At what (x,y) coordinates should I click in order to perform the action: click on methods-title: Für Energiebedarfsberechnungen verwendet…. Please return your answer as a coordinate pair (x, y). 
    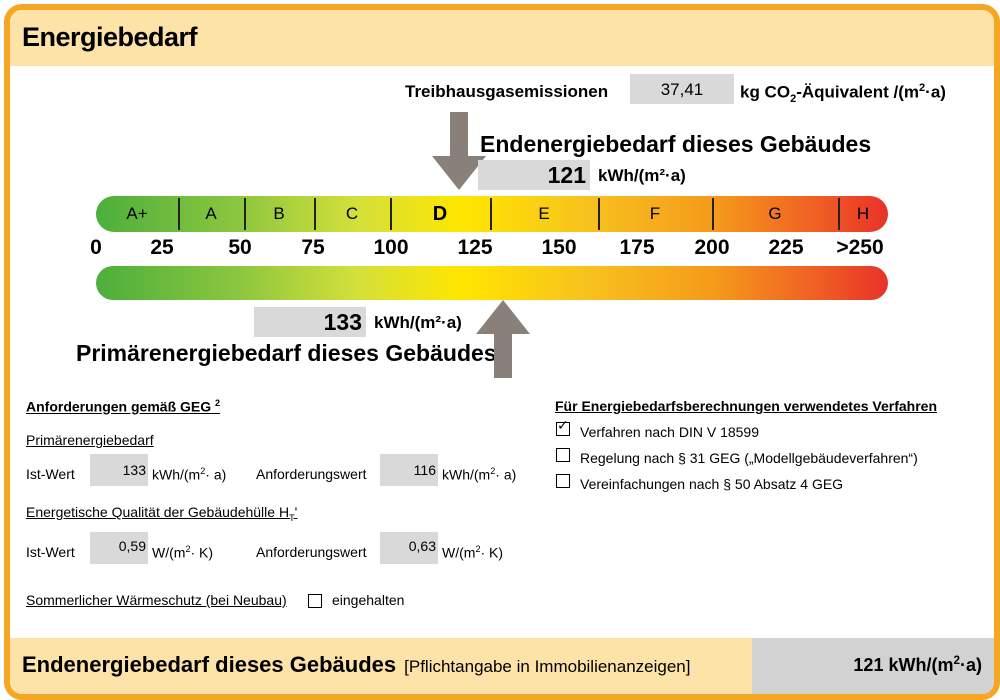
    Looking at the image, I should click on (746, 406).